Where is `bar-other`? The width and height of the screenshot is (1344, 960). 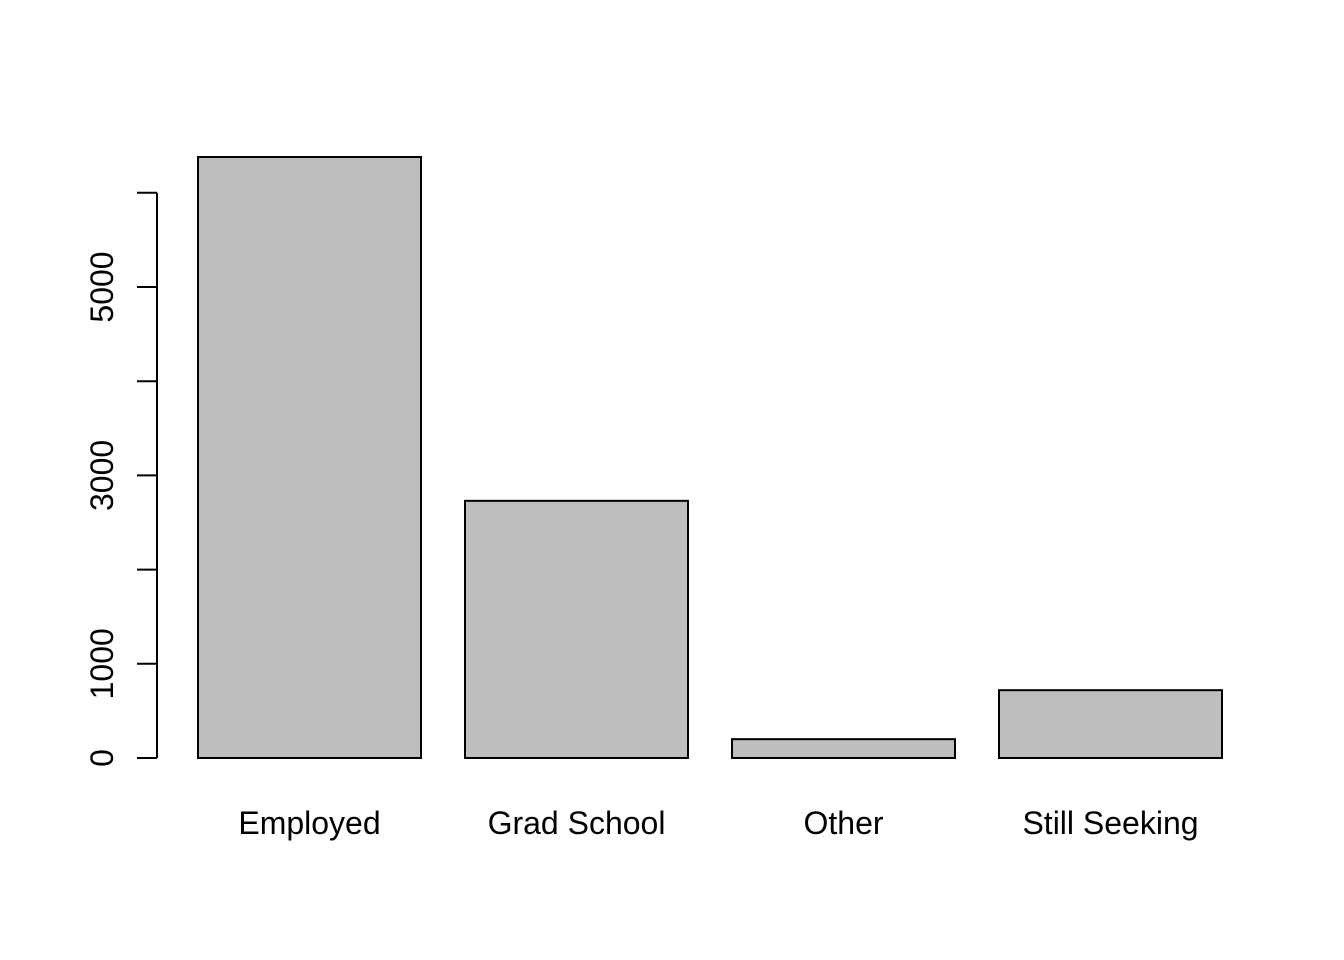
bar-other is located at coordinates (843, 748).